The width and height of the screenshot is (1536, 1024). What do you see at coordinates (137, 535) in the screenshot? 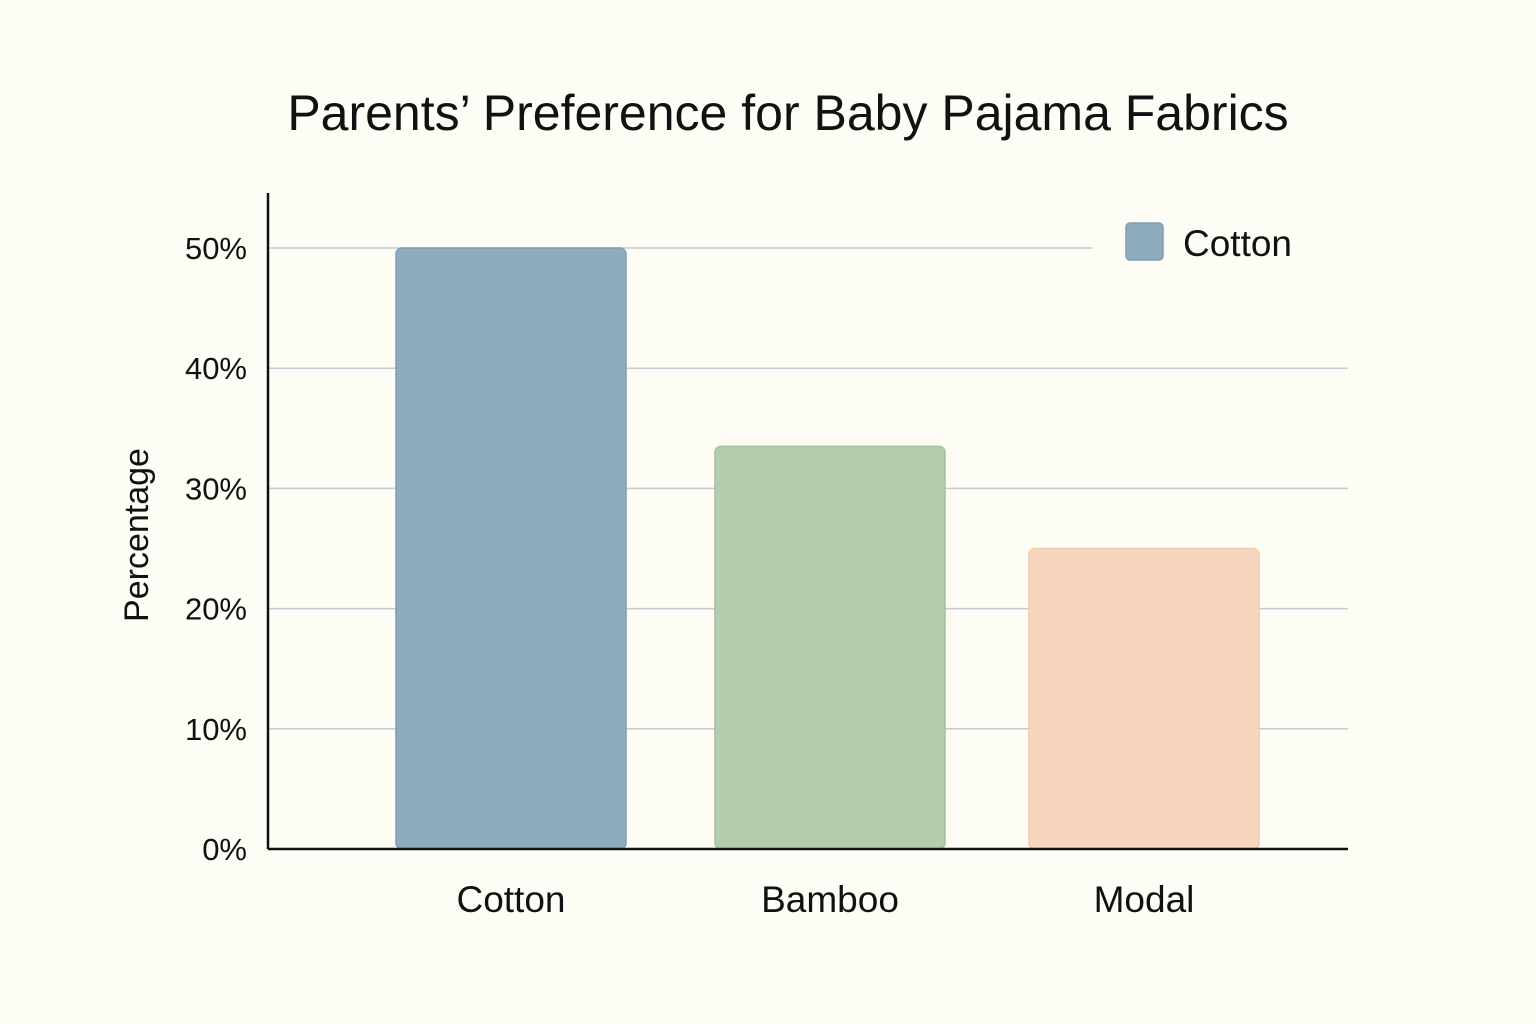
I see `y-axis-title: Percentage` at bounding box center [137, 535].